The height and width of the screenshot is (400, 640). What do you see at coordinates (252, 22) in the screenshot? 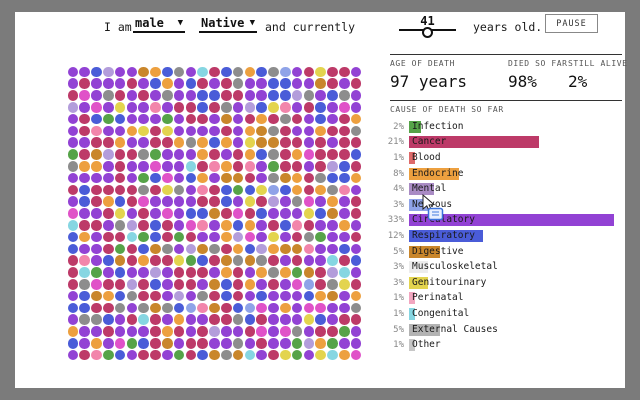
I see `chevron-down-icon: ▼` at bounding box center [252, 22].